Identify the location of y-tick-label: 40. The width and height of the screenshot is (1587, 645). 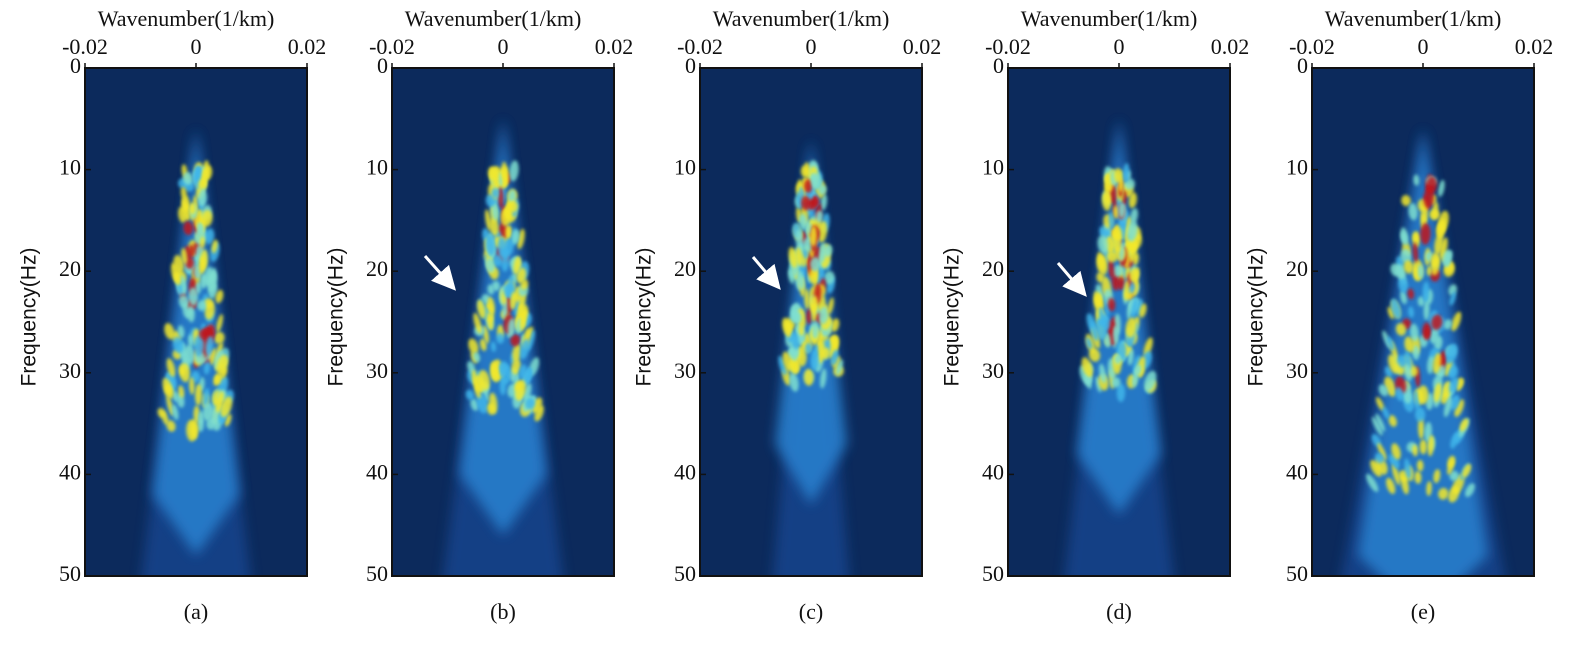
(993, 471).